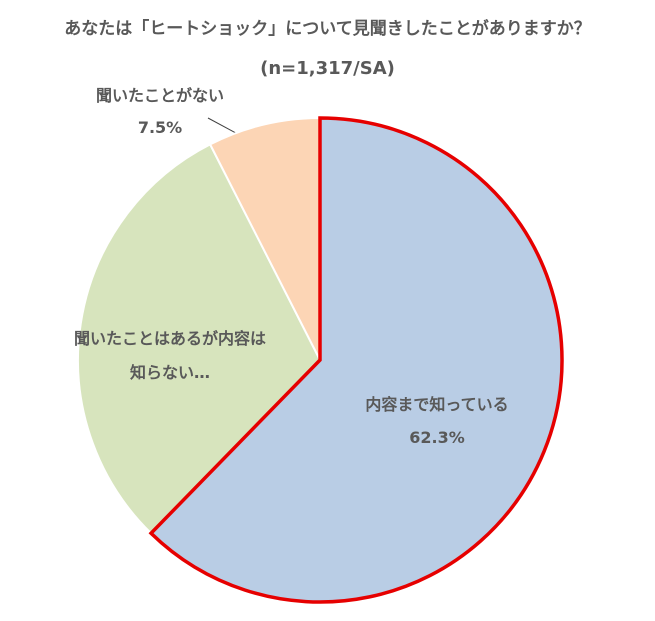  I want to click on value-label: 7.5%, so click(160, 127).